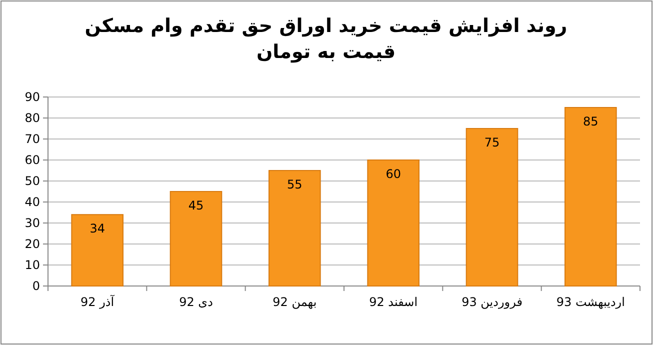 Image resolution: width=653 pixels, height=345 pixels. What do you see at coordinates (36, 286) in the screenshot?
I see `y-tick-label: 0` at bounding box center [36, 286].